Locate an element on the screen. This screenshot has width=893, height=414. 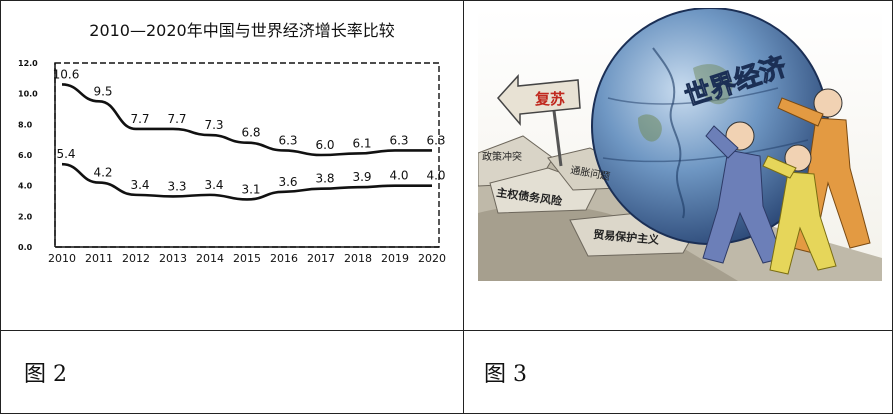
y-tick-label: 8.0 is located at coordinates (25, 124).